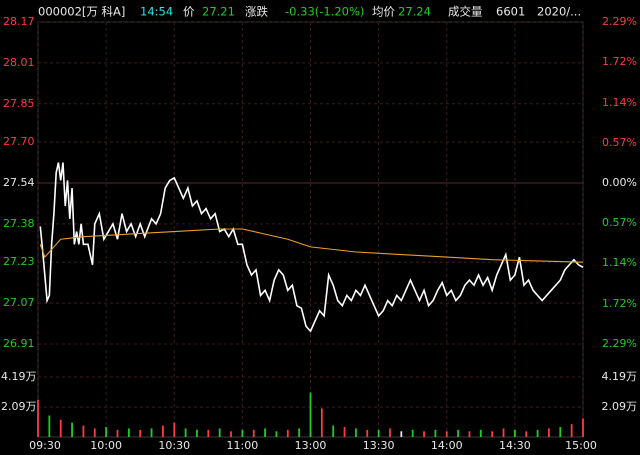  What do you see at coordinates (19, 141) in the screenshot?
I see `y-tick-label: 27.70` at bounding box center [19, 141].